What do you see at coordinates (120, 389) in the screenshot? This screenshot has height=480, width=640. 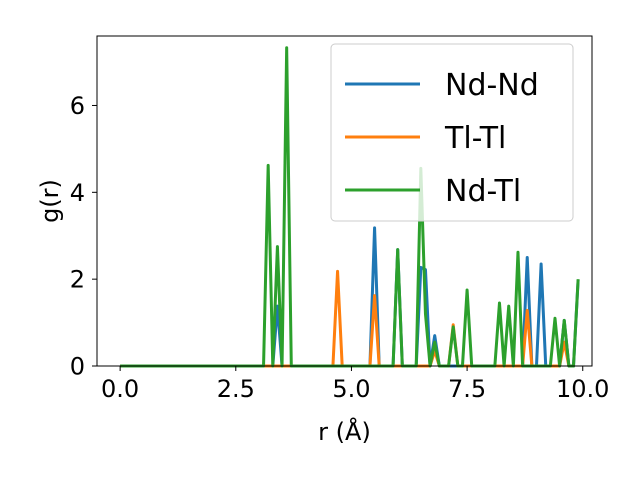 I see `x-tick-label: 0.0` at bounding box center [120, 389].